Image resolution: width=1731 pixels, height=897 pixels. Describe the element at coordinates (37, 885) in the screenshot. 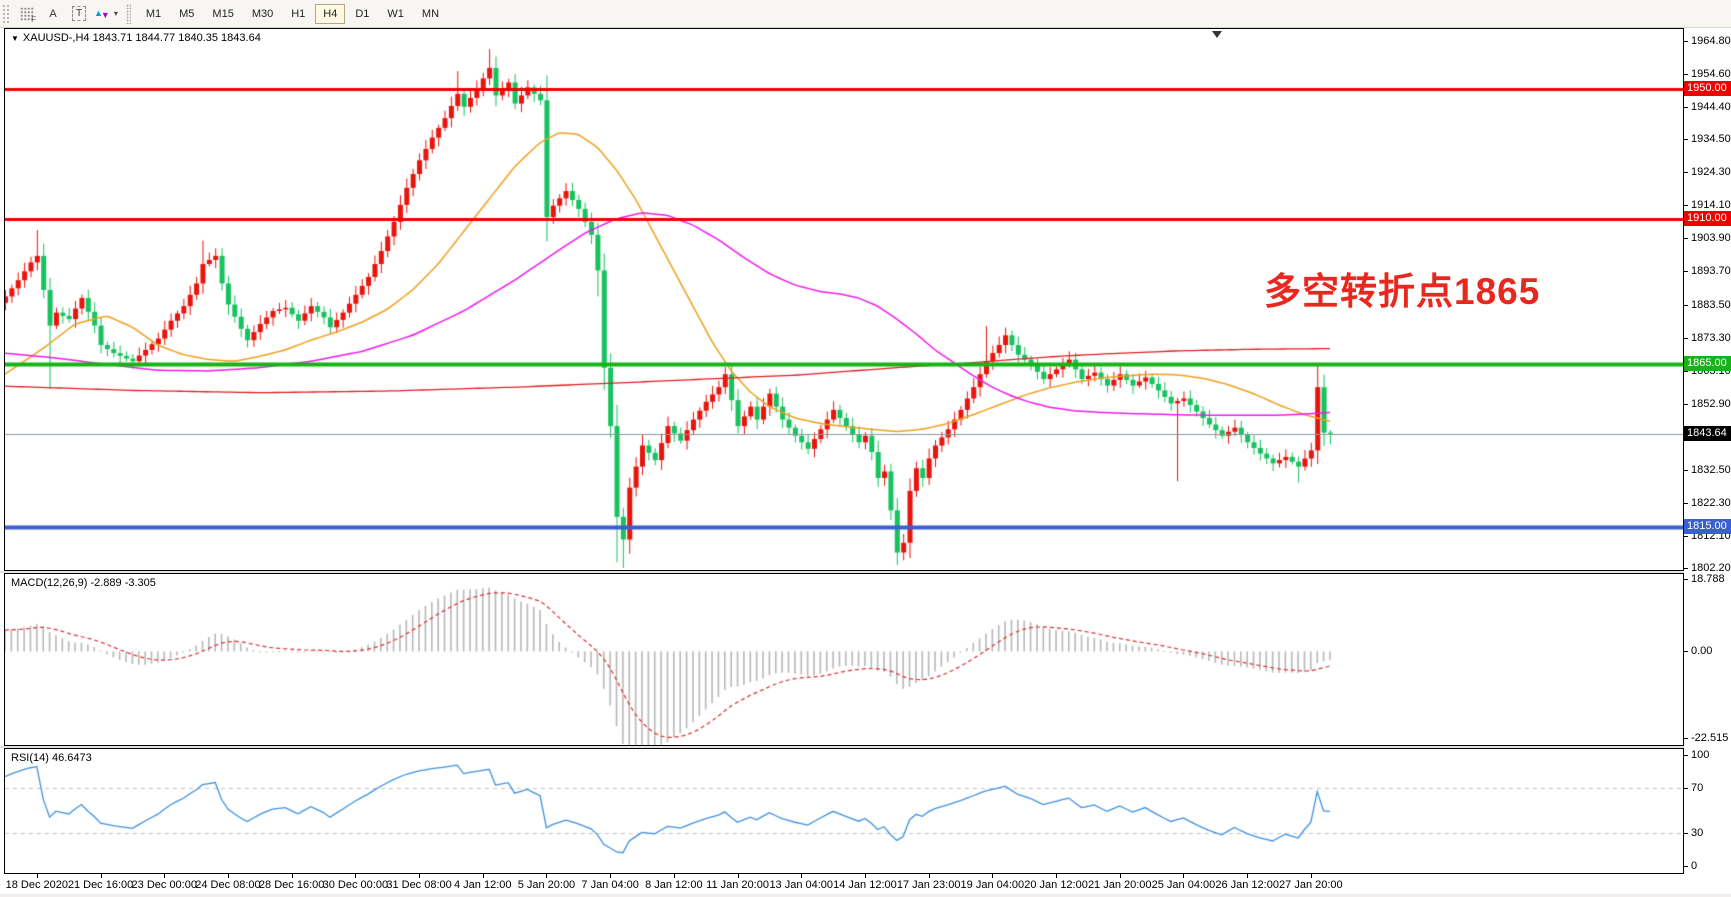

I see `time-tick-label: 18 Dec 2020` at that location.